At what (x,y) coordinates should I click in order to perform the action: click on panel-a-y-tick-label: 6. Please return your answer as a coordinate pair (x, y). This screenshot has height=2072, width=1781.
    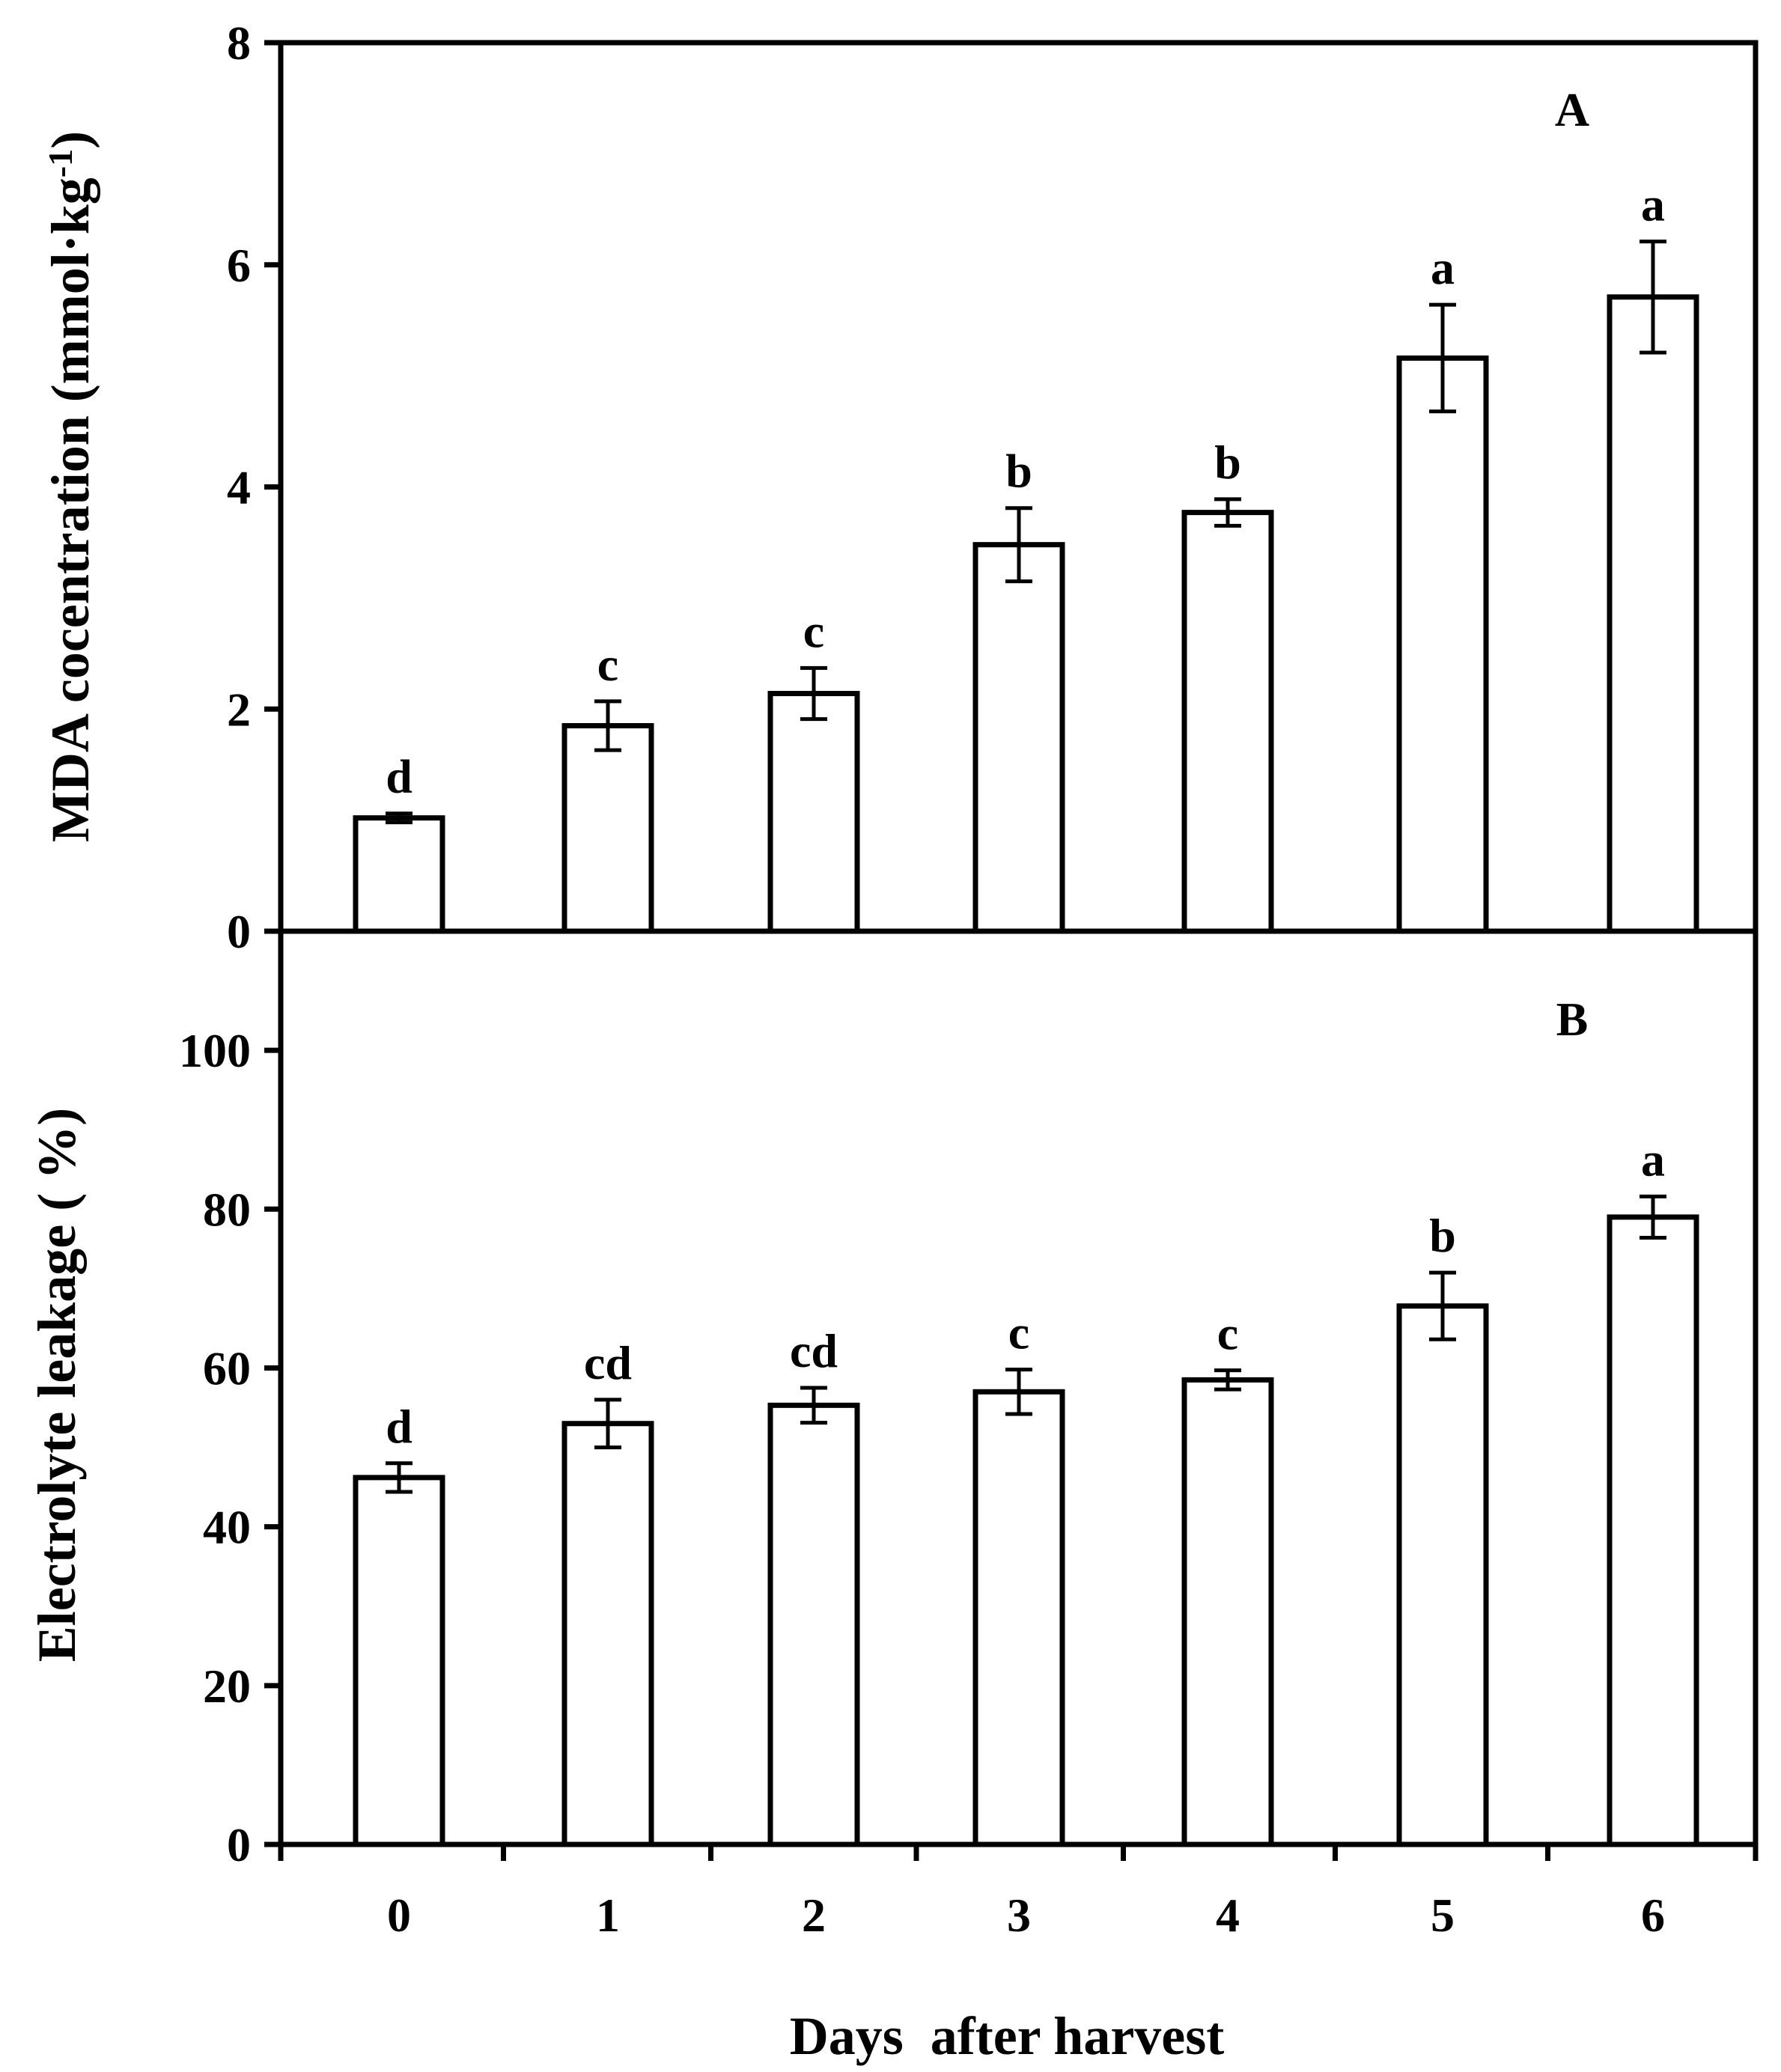
    Looking at the image, I should click on (239, 265).